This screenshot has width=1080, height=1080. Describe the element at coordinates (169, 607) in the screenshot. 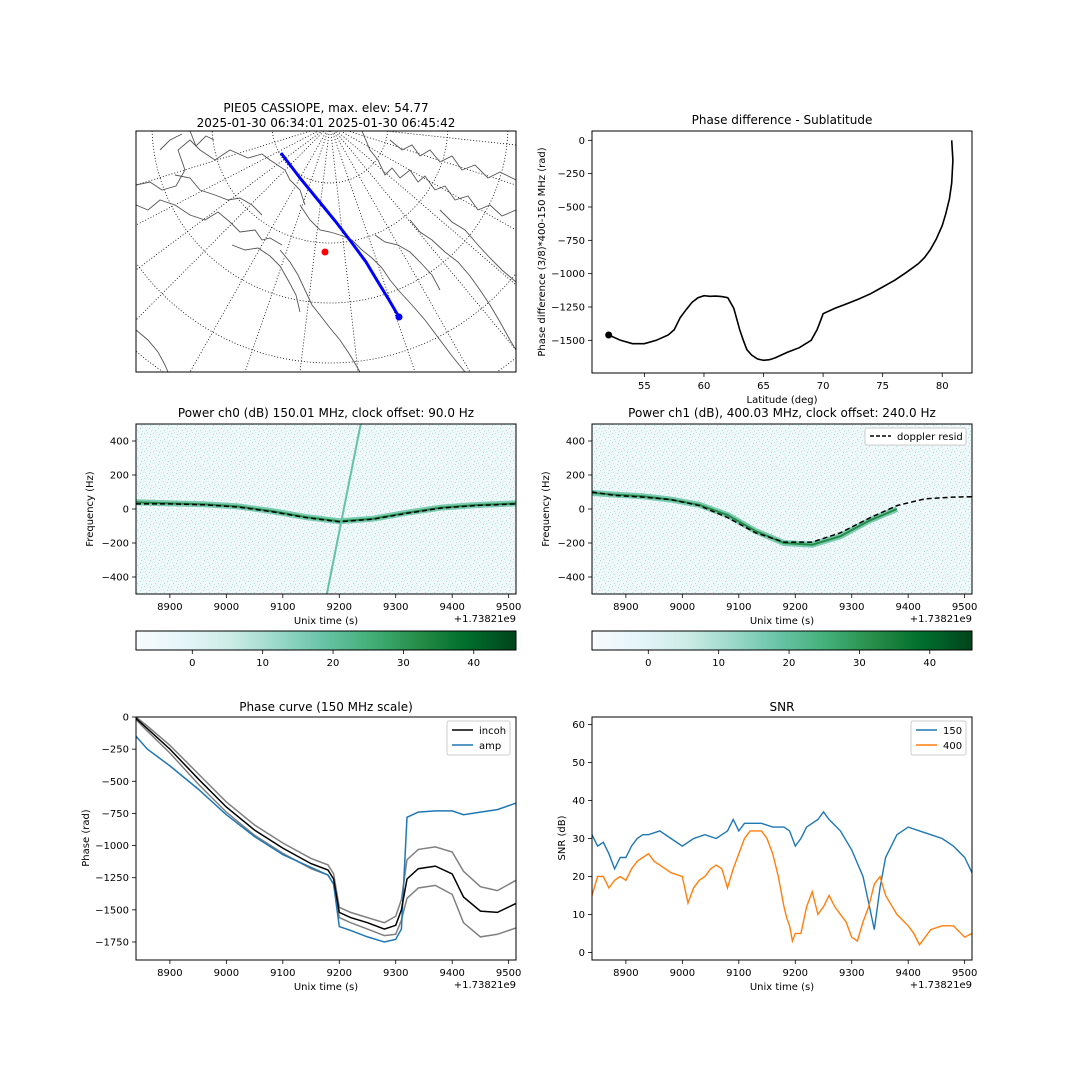

I see `power-ch0-xtick-label-0: 8900` at that location.